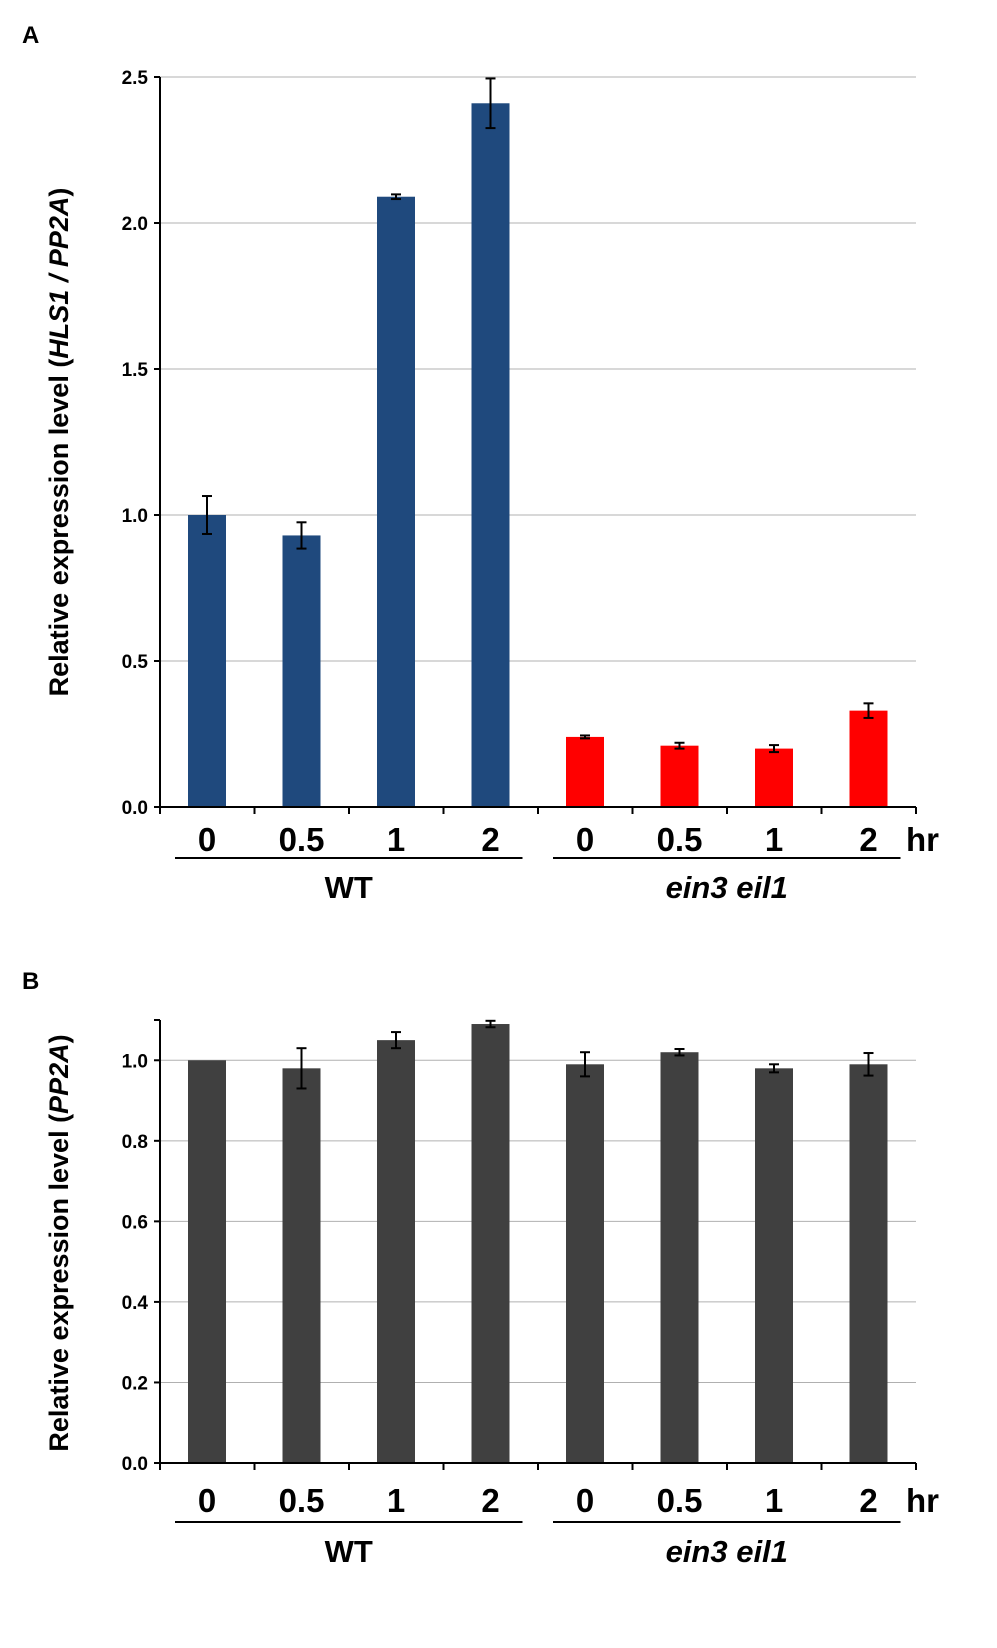 This screenshot has height=1648, width=997. Describe the element at coordinates (135, 1303) in the screenshot. I see `y-tick-label: 0.4` at that location.